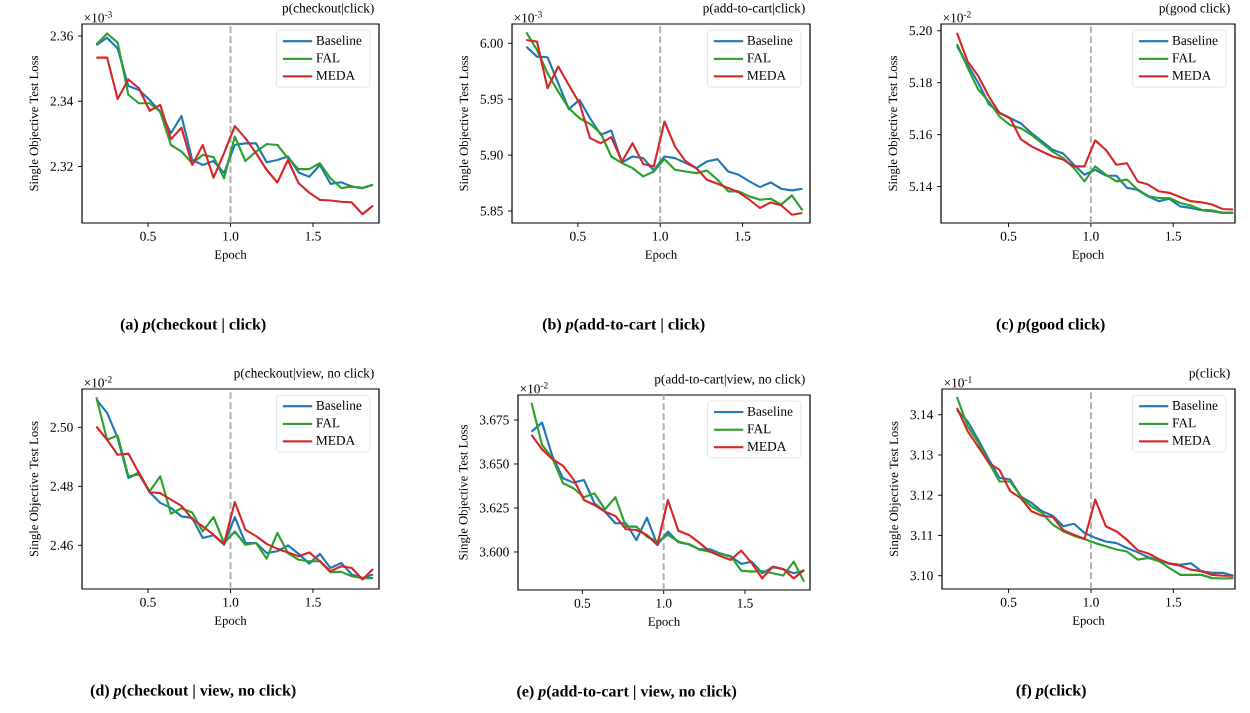 The width and height of the screenshot is (1250, 713). What do you see at coordinates (494, 420) in the screenshot?
I see `y-tick-label: 3.675` at bounding box center [494, 420].